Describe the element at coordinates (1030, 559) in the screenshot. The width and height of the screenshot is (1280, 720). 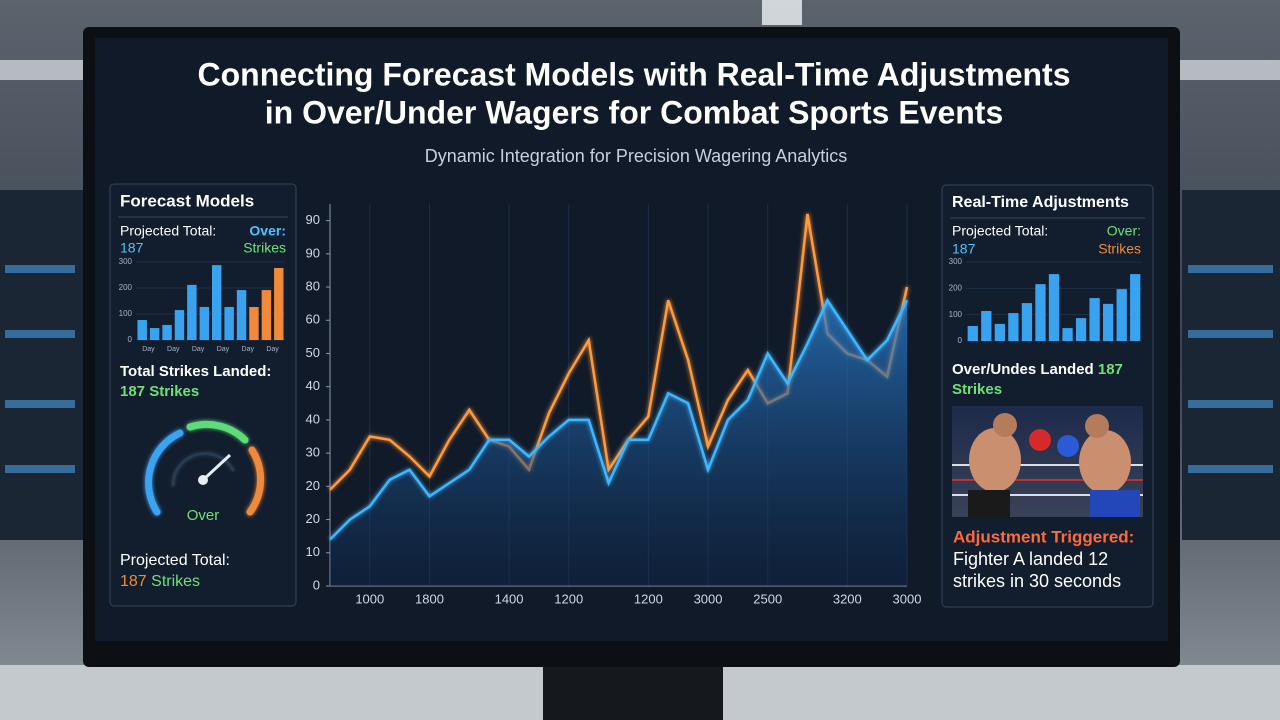
I see `alert-text: Fighter A landed 12` at that location.